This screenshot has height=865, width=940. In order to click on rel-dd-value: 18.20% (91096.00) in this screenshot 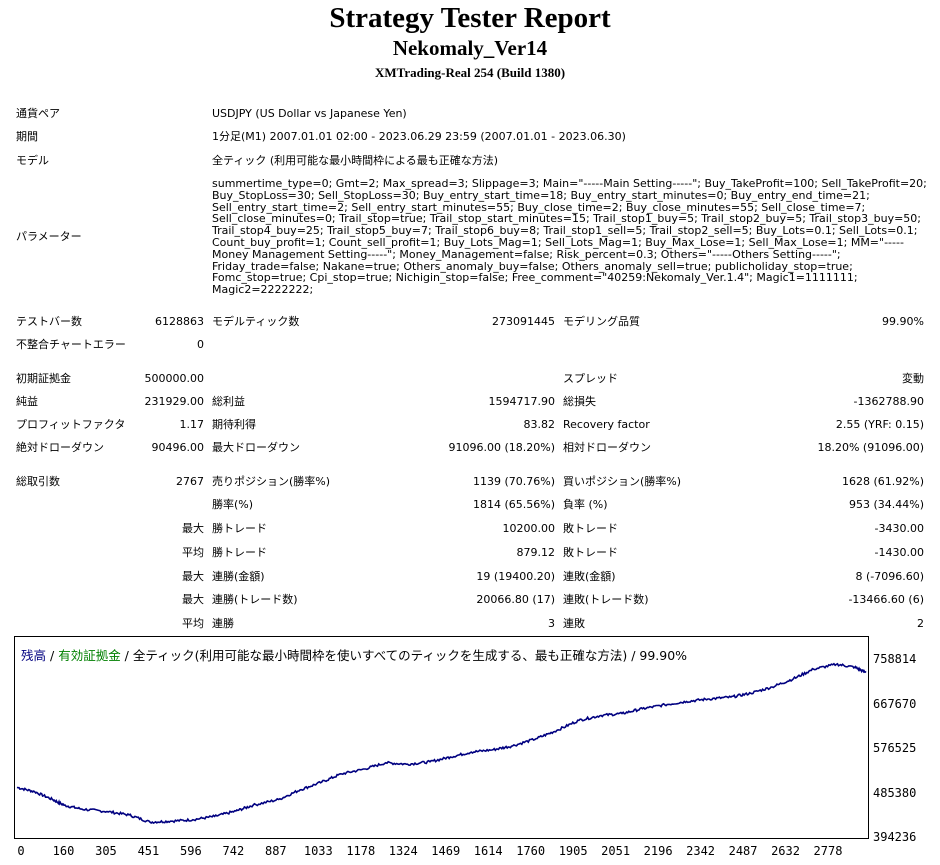, I will do `click(870, 447)`.